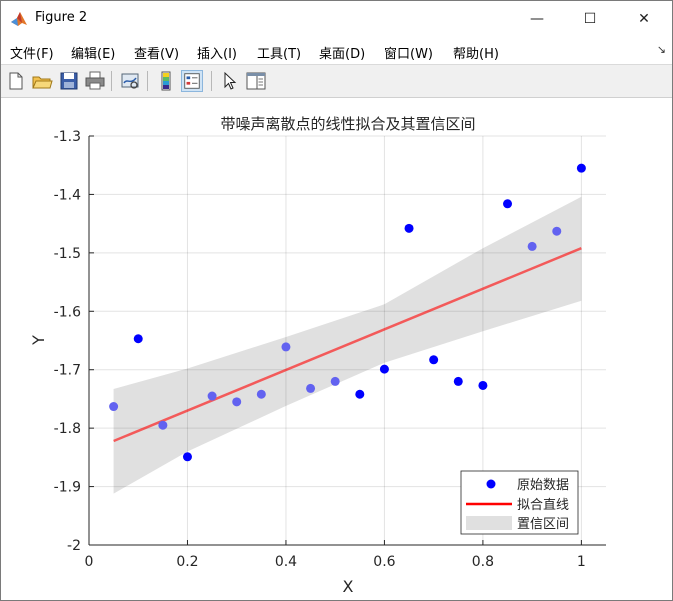 This screenshot has height=601, width=673. Describe the element at coordinates (336, 81) in the screenshot. I see `figure-toolbar` at that location.